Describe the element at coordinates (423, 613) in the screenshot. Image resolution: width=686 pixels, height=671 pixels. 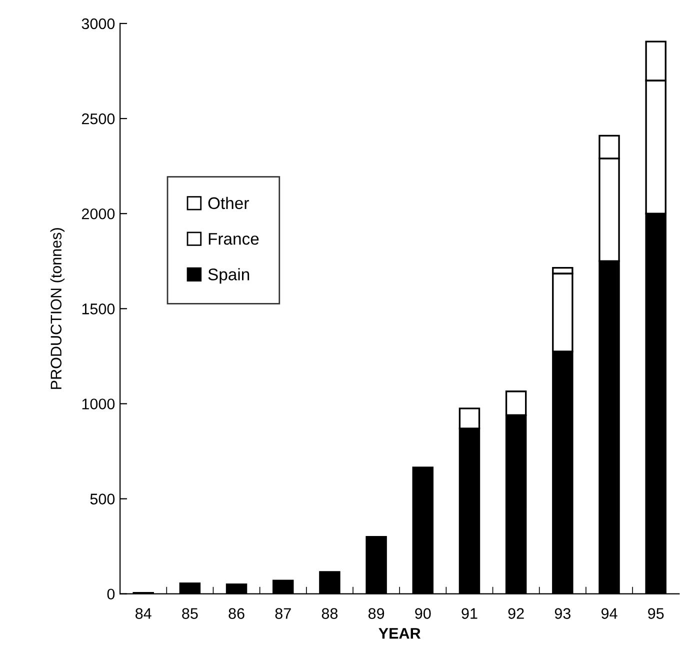
I see `x-tick-label: 90` at that location.